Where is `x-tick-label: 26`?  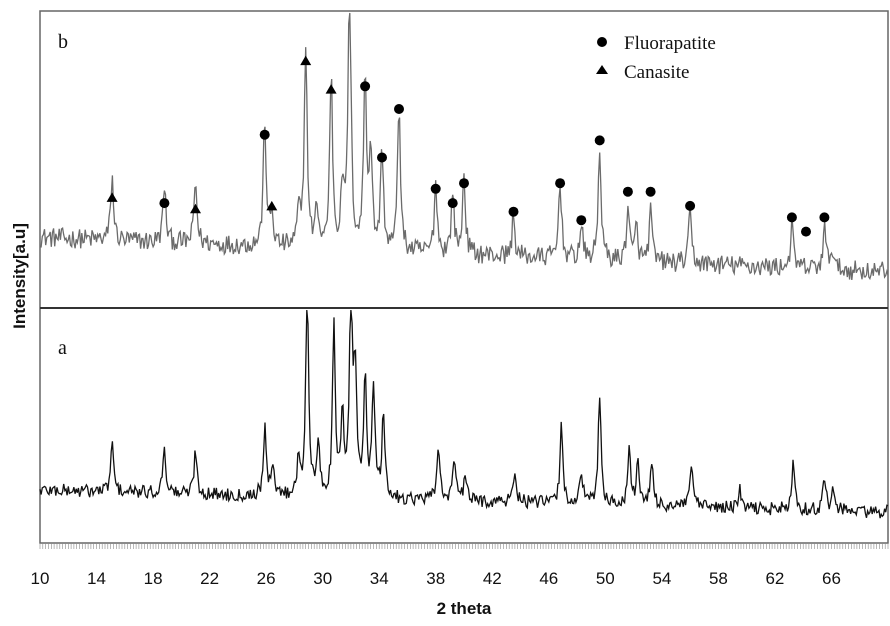
x-tick-label: 26 is located at coordinates (266, 578).